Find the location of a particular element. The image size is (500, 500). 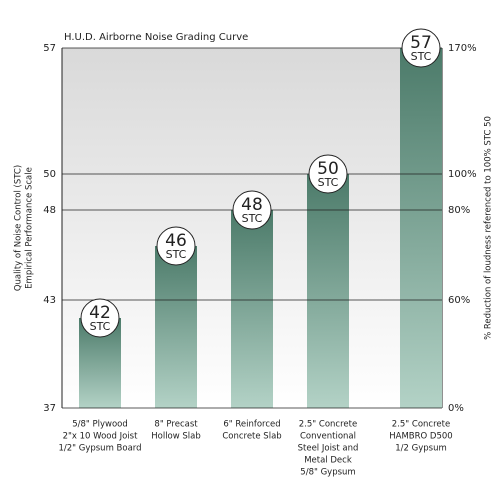

y-tick-label: 50 is located at coordinates (49, 174).